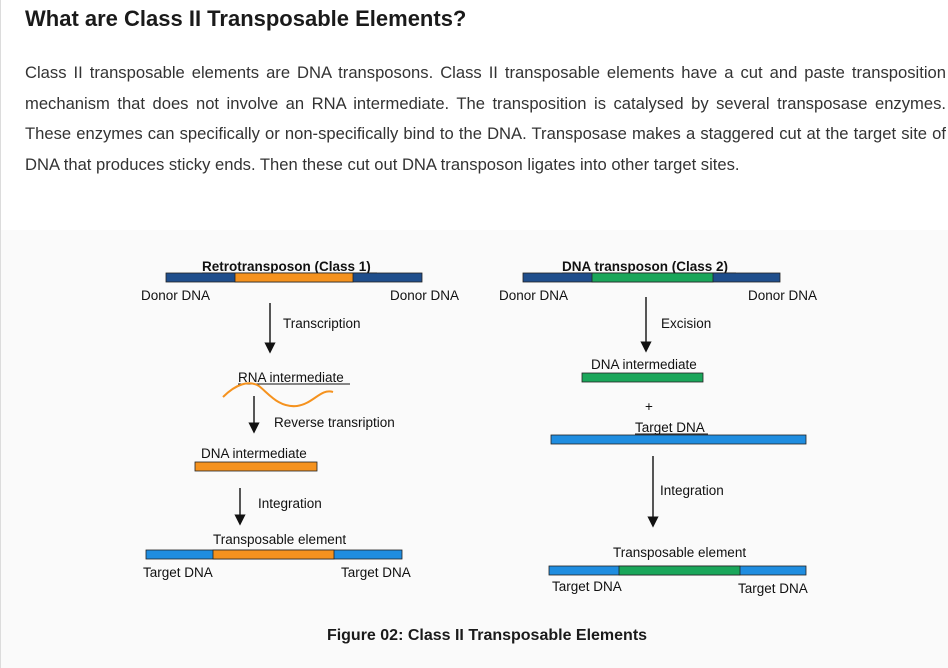 The image size is (948, 668). I want to click on dna-target-left-label: Target DNA, so click(587, 586).